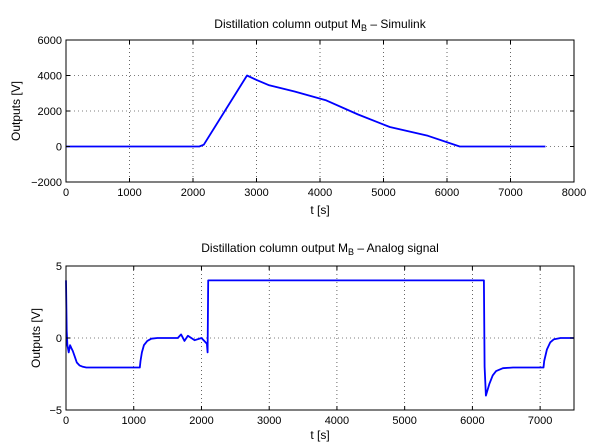  What do you see at coordinates (397, 24) in the screenshot?
I see `chart-title-suffix: – Simulink` at bounding box center [397, 24].